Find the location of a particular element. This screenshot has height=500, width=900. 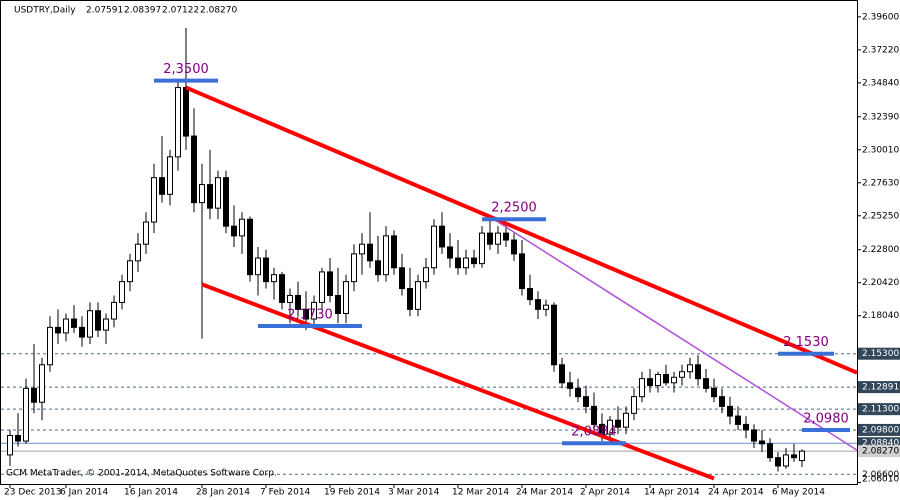

y-tick-label: 2.30010 is located at coordinates (880, 150).